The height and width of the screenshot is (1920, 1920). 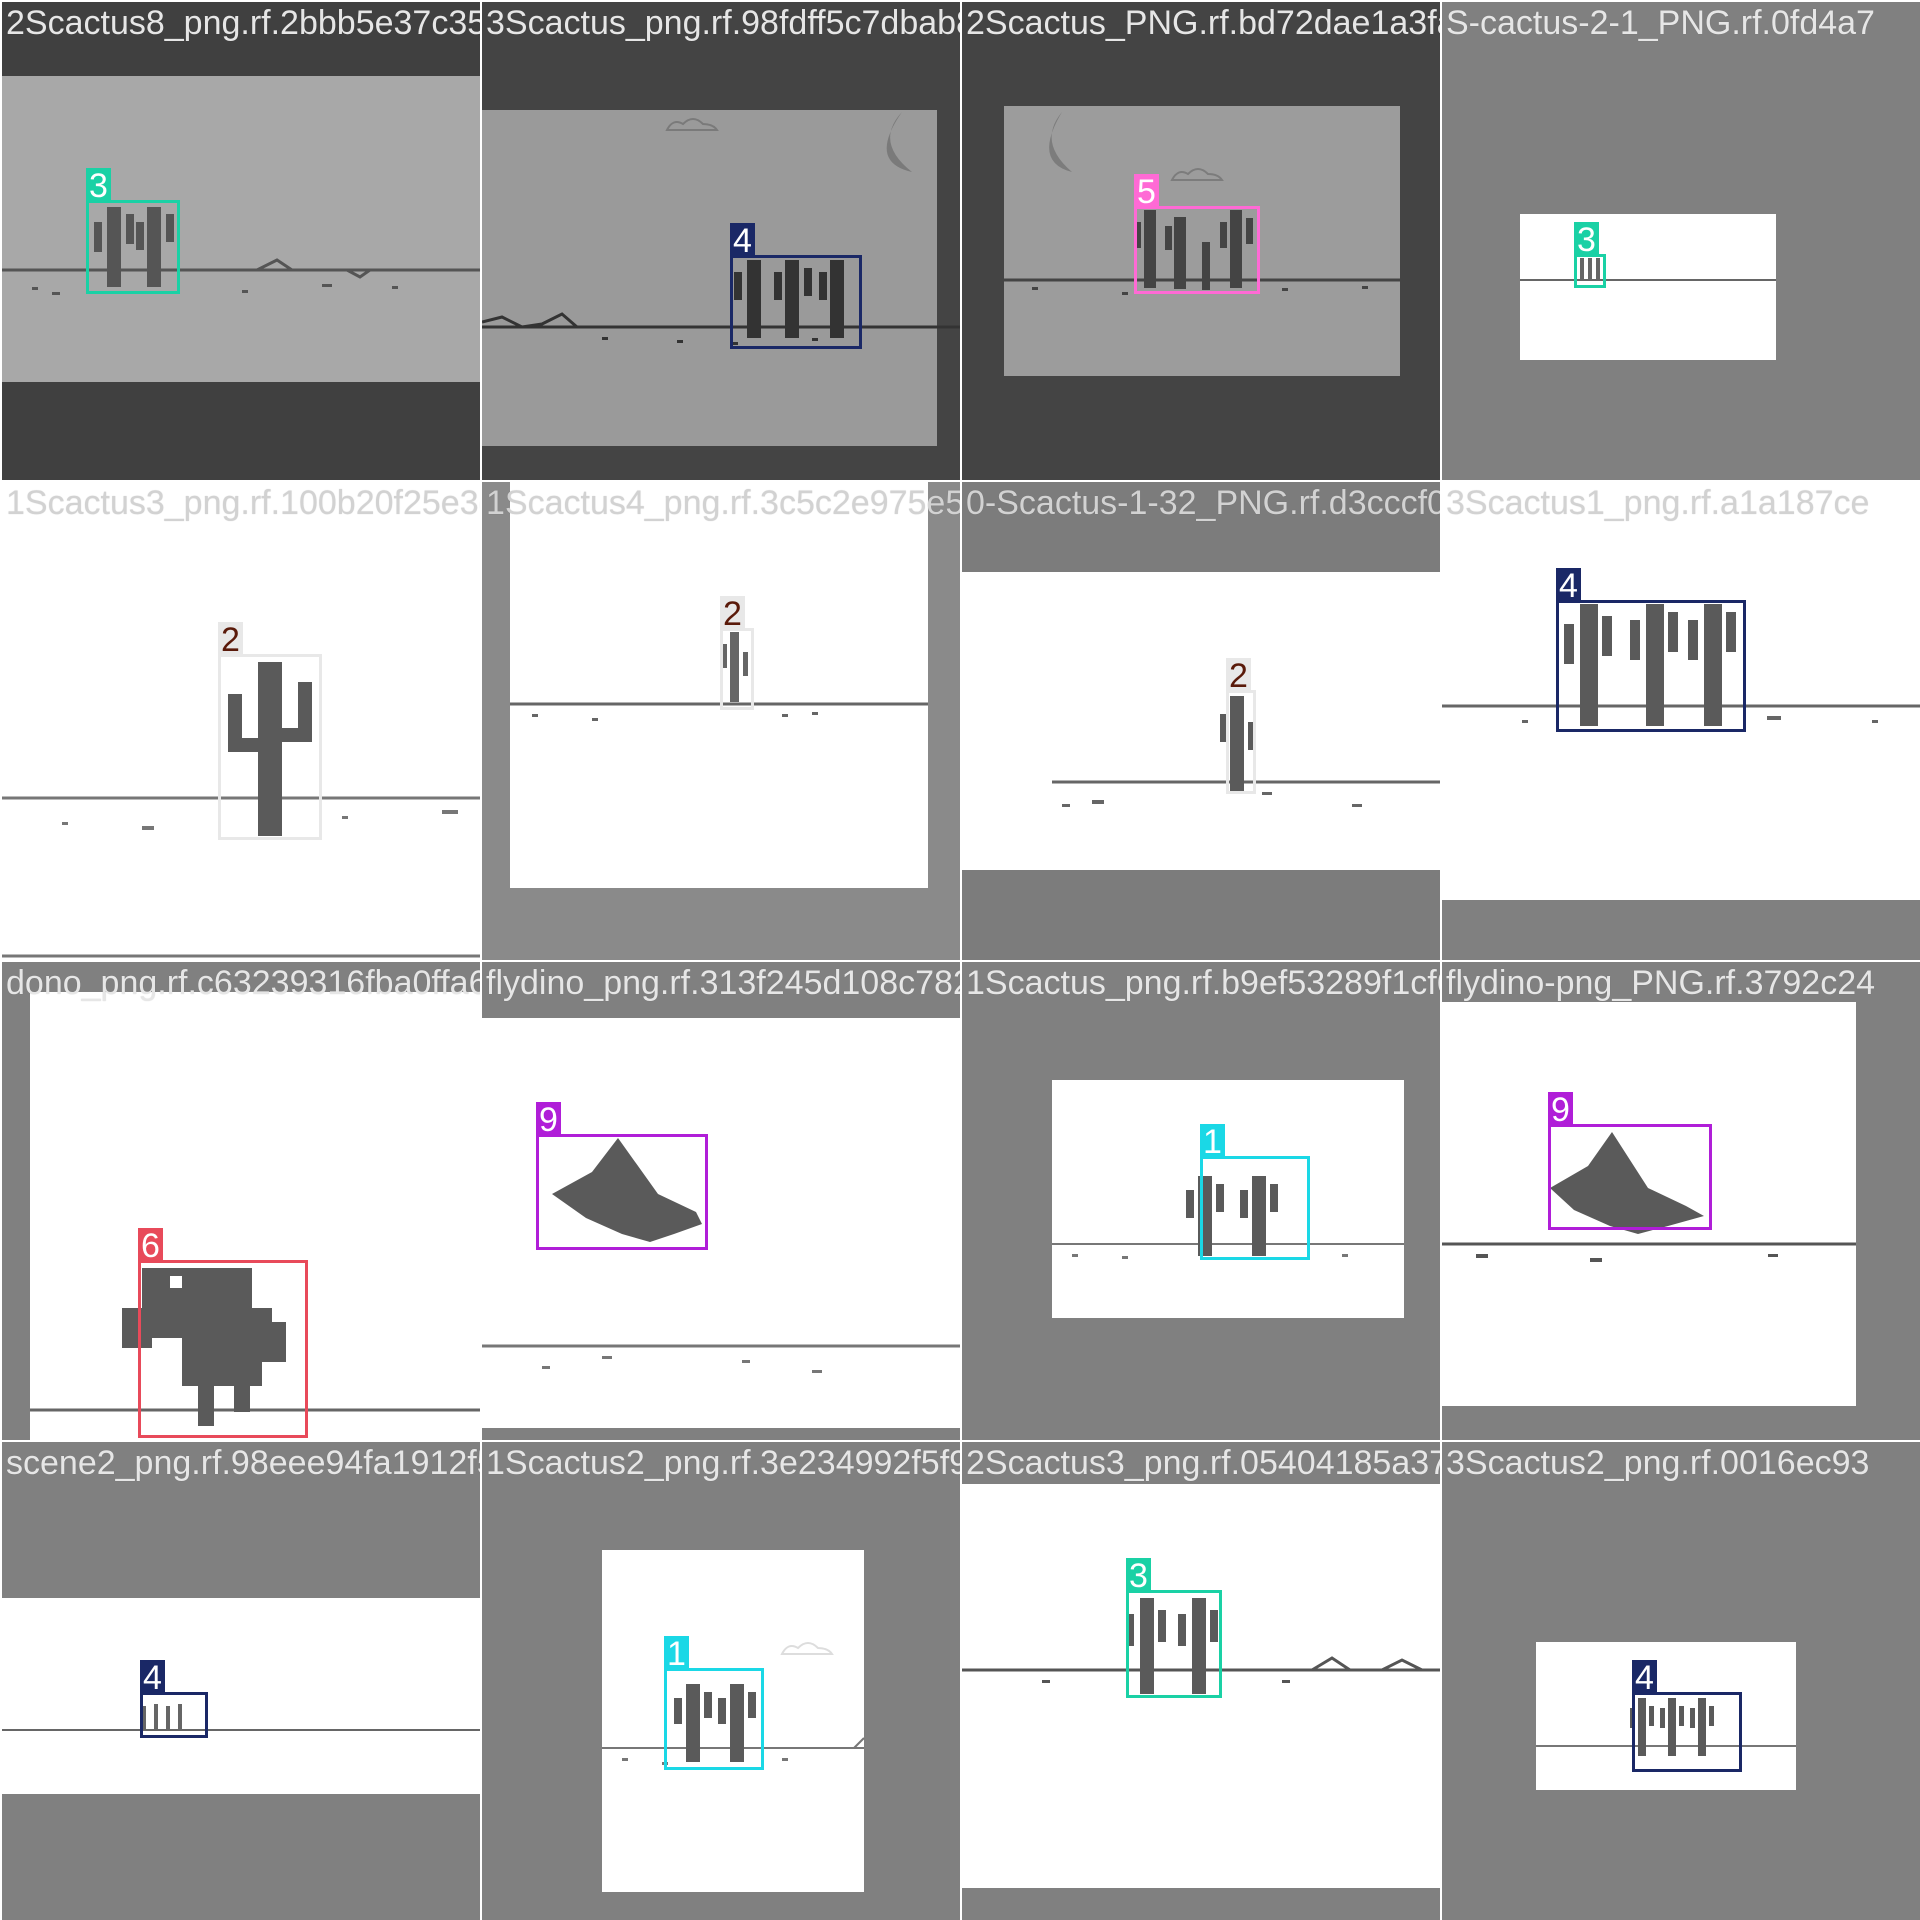 I want to click on image-tile: 3Scactus1_png.rf.a1a187ce 4, so click(x=1681, y=721).